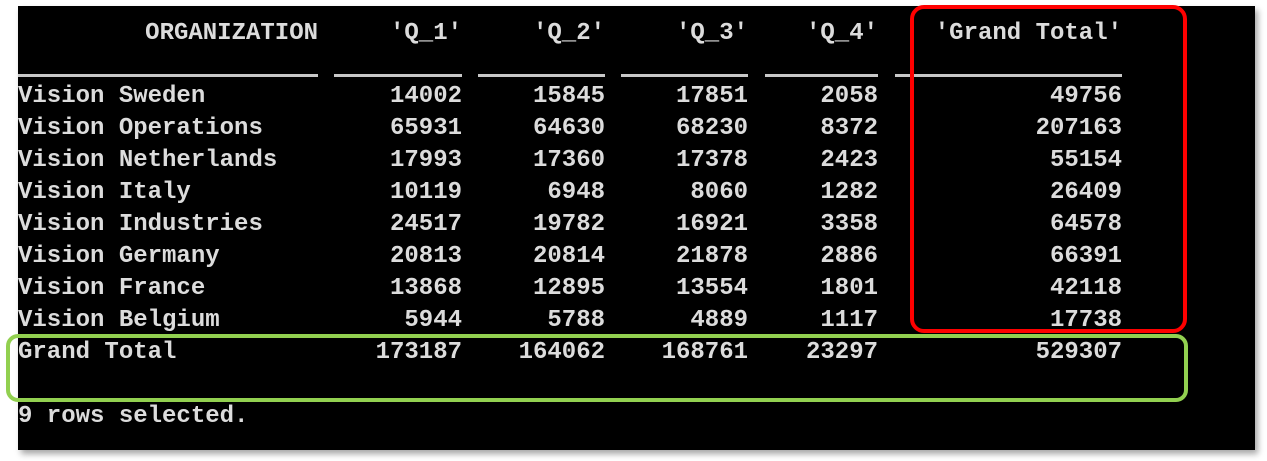  Describe the element at coordinates (849, 192) in the screenshot. I see `row-value: 1282` at that location.